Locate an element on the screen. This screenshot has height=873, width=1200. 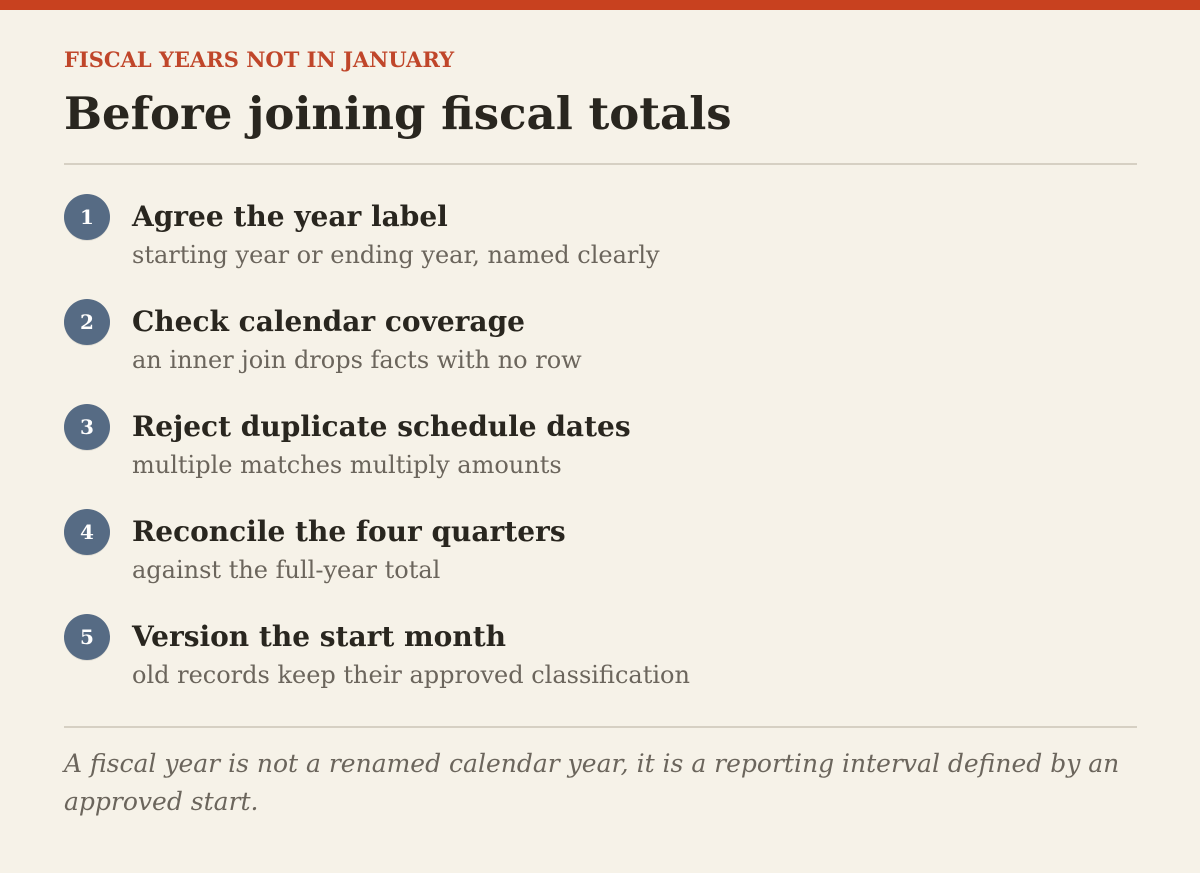
step-title: Reject duplicate schedule dates is located at coordinates (381, 426).